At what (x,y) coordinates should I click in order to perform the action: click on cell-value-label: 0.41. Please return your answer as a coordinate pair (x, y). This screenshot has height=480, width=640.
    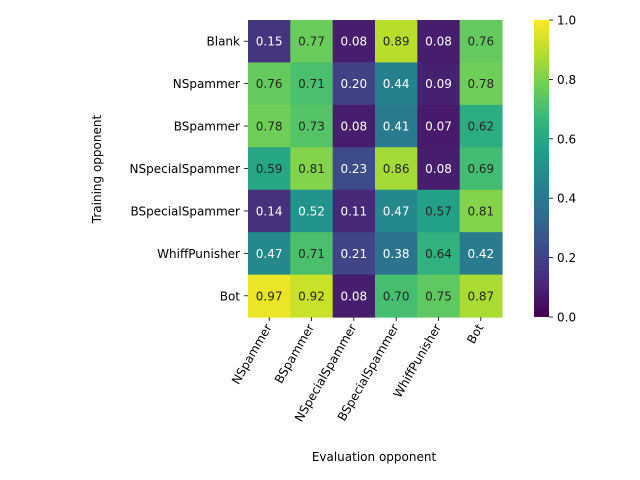
    Looking at the image, I should click on (396, 127).